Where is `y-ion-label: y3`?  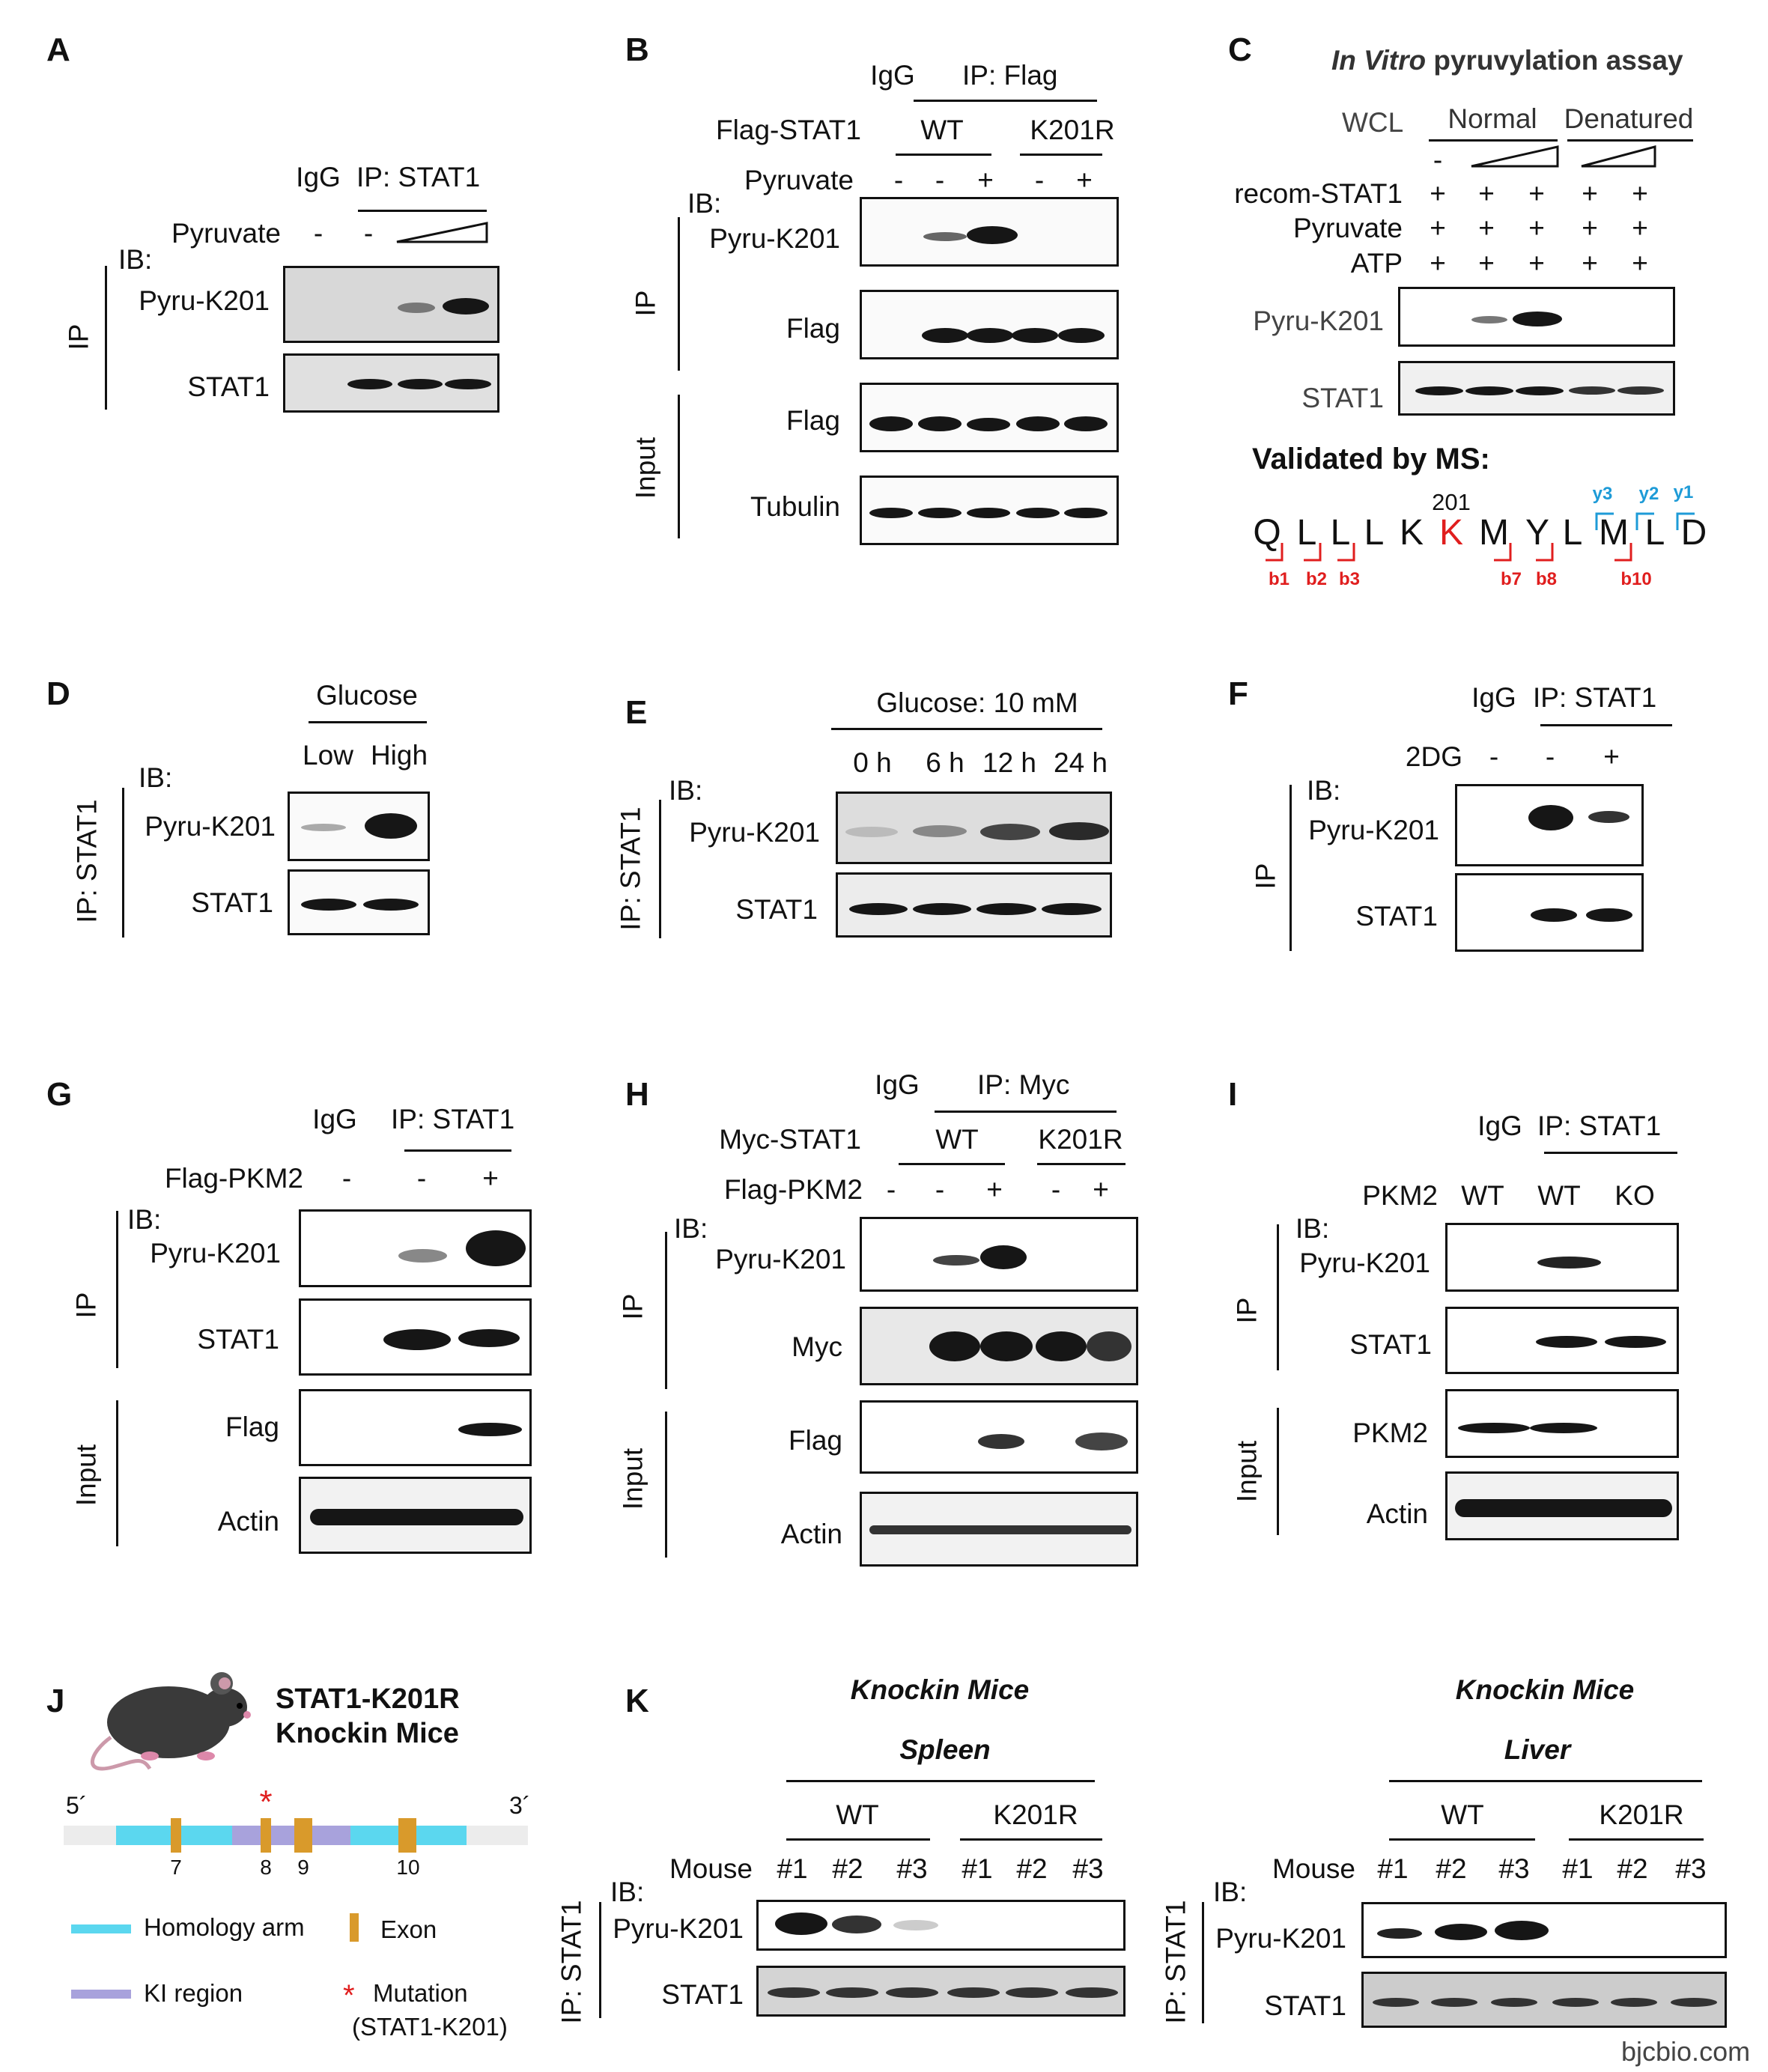
y-ion-label: y3 is located at coordinates (1602, 494).